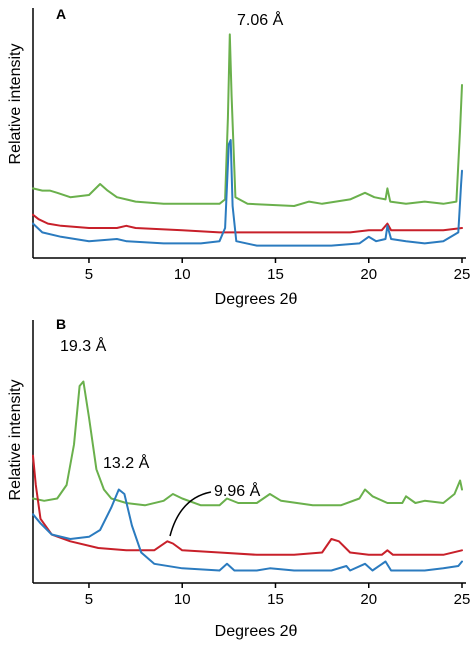 The image size is (474, 662). Describe the element at coordinates (260, 19) in the screenshot. I see `peak-label-7-06: 7.06 Å` at that location.